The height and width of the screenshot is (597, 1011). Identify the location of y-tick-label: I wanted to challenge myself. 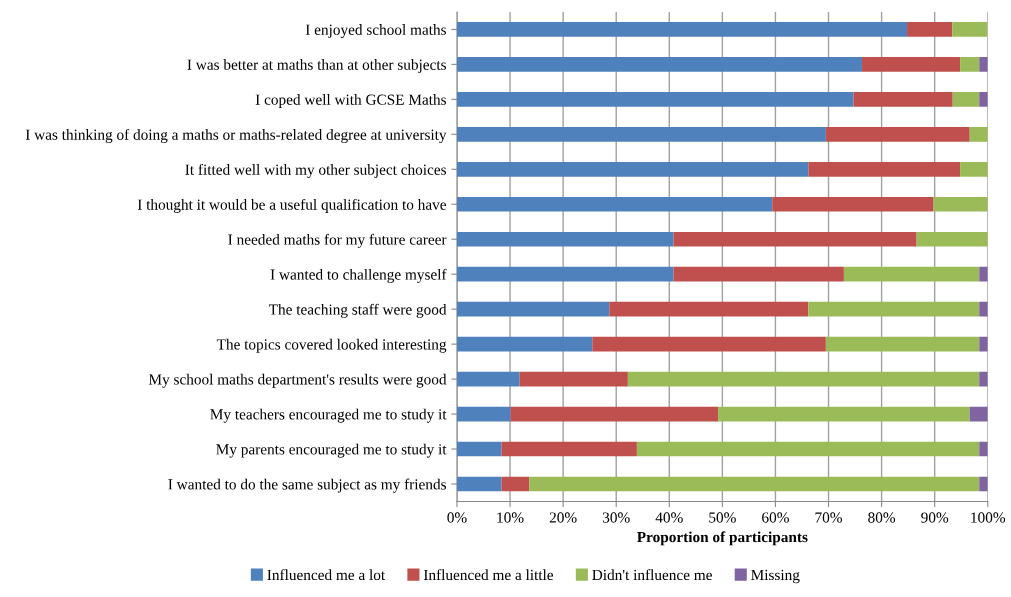
(358, 275).